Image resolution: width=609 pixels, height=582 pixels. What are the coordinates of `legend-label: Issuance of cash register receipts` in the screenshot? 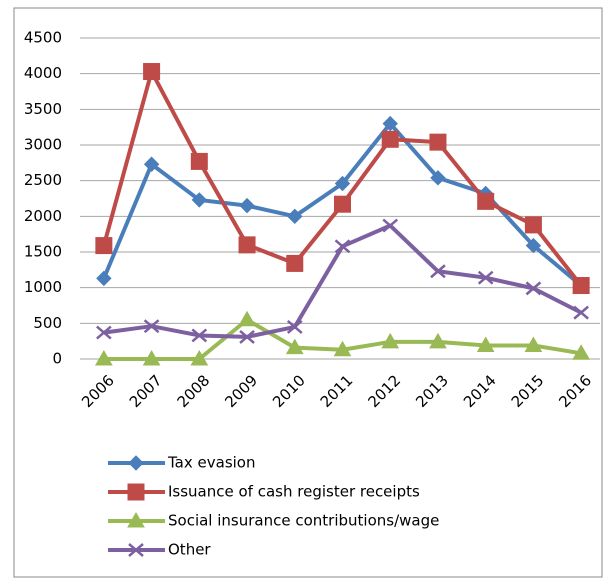 It's located at (294, 492).